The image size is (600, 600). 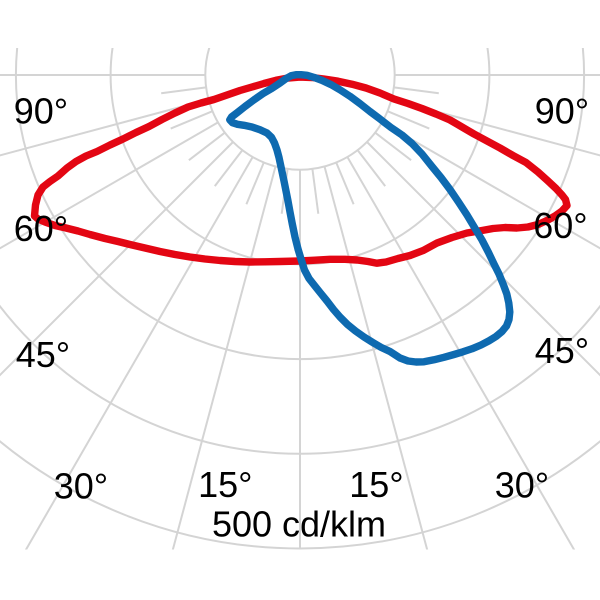 What do you see at coordinates (299, 524) in the screenshot?
I see `svg-text: 500 cd/klm` at bounding box center [299, 524].